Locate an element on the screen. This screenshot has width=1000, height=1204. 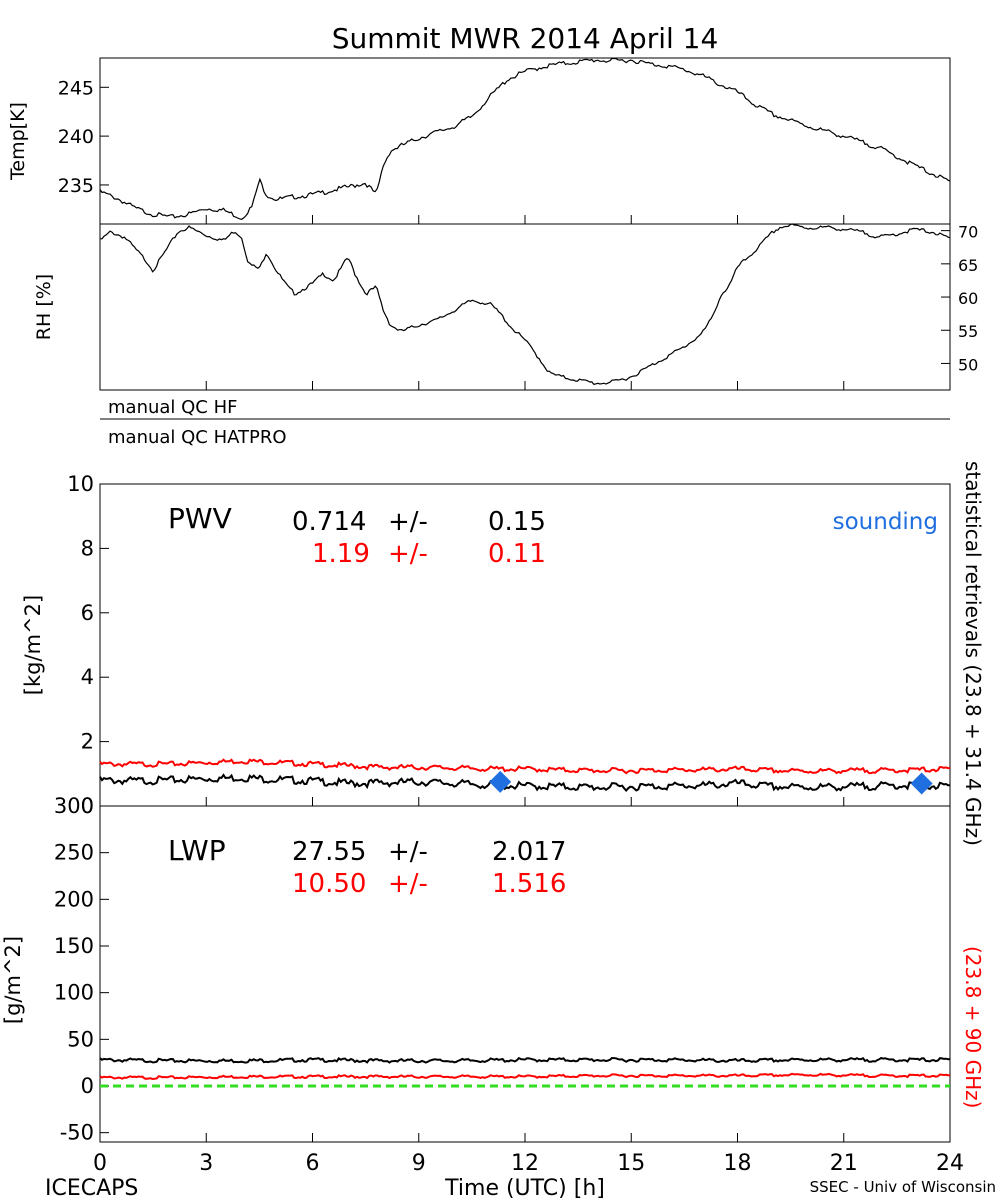
rh-ytick-label-55: 55 is located at coordinates (968, 331).